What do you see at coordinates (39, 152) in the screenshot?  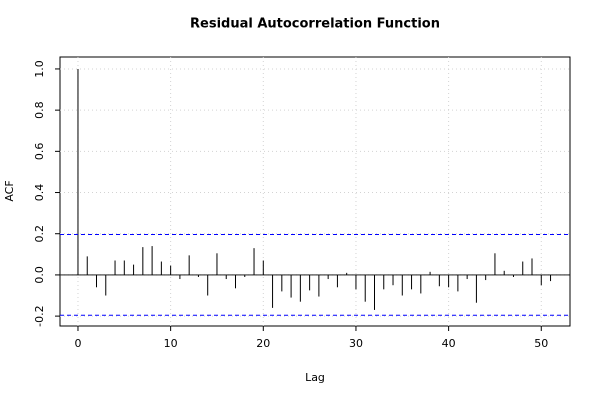 I see `y-tick-label: 0.6` at bounding box center [39, 152].